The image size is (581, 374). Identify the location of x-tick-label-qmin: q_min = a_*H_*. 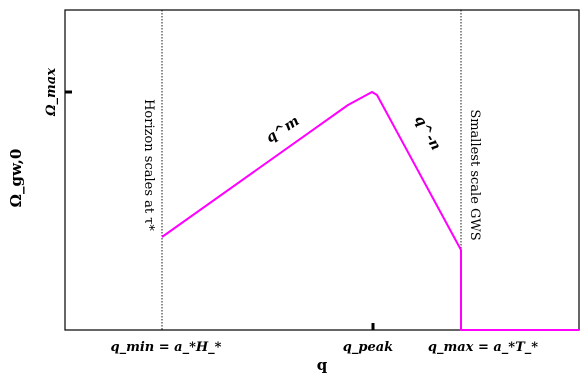
(166, 347).